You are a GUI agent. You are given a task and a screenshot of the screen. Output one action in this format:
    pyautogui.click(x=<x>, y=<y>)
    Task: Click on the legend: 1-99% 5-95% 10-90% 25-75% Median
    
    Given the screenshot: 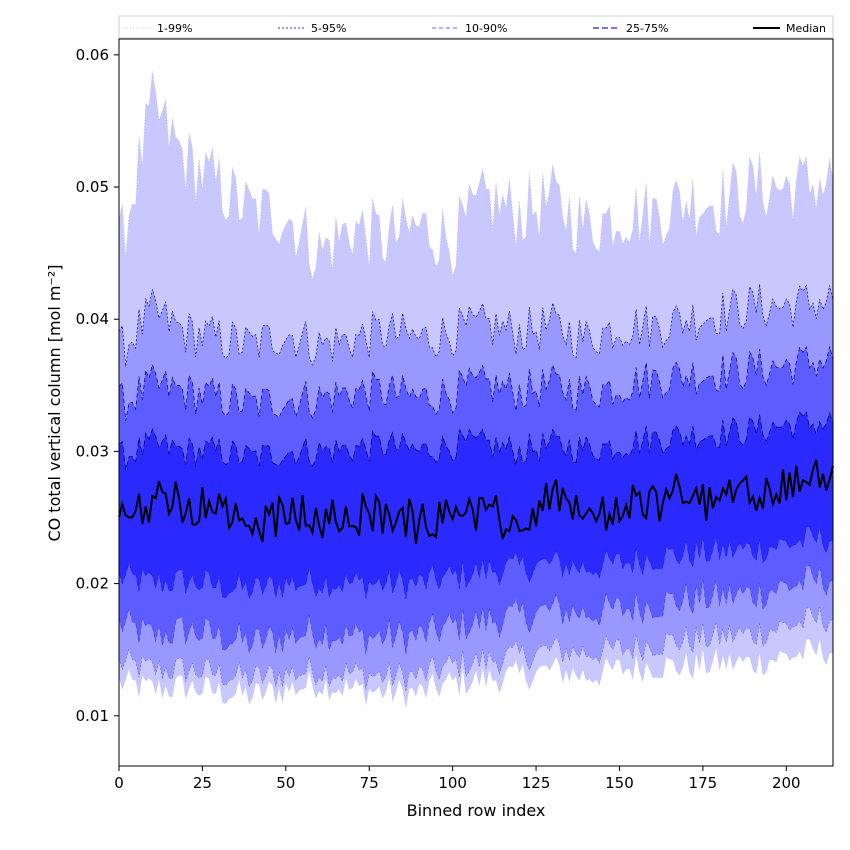 What is the action you would take?
    pyautogui.click(x=476, y=27)
    